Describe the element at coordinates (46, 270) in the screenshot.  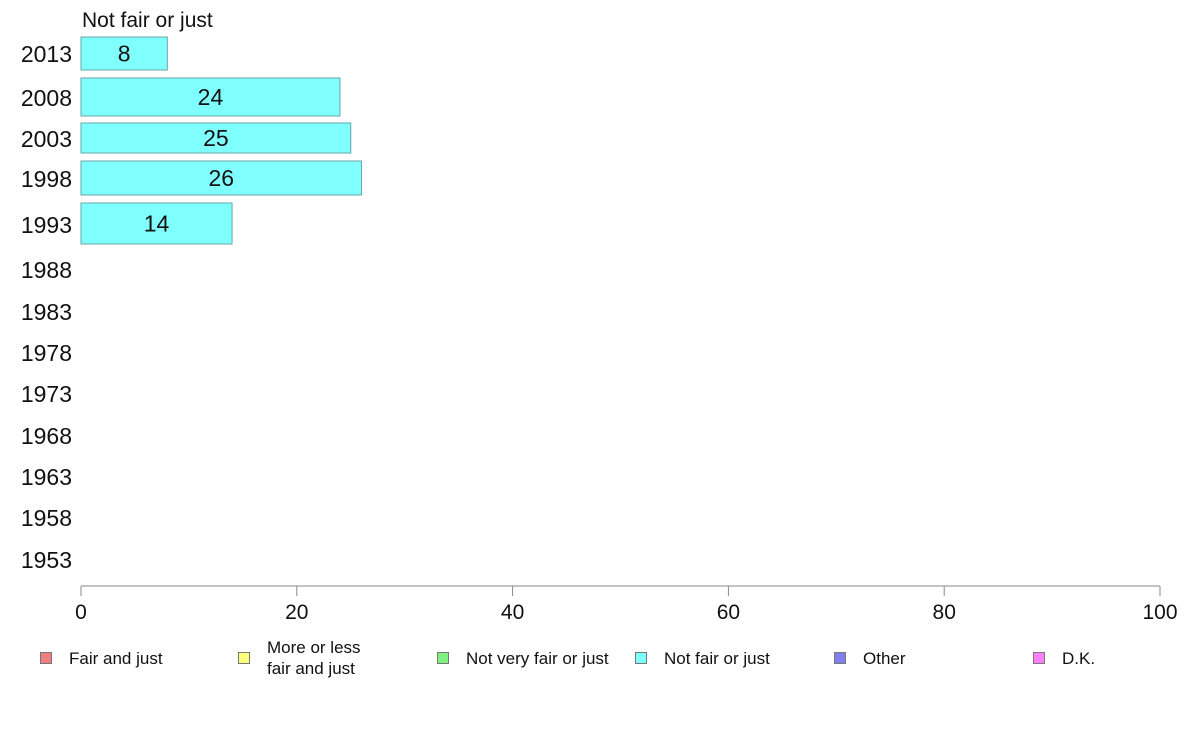
I see `y-tick-label: 1988` at that location.